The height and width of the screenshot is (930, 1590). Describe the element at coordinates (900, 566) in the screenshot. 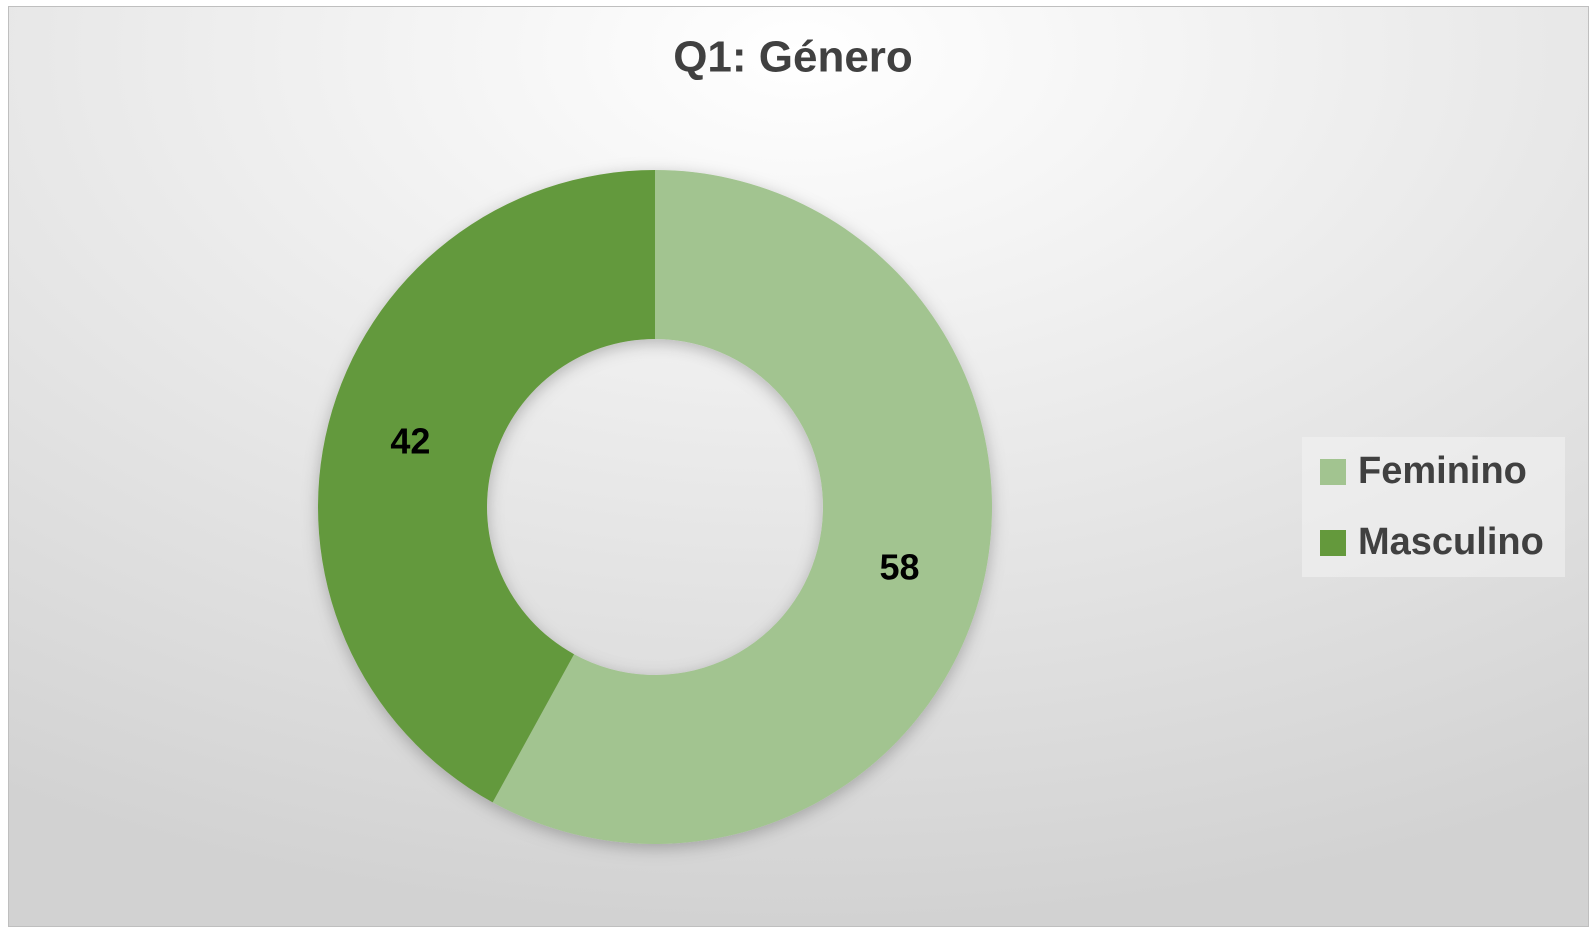

I see `data-label: 58` at that location.